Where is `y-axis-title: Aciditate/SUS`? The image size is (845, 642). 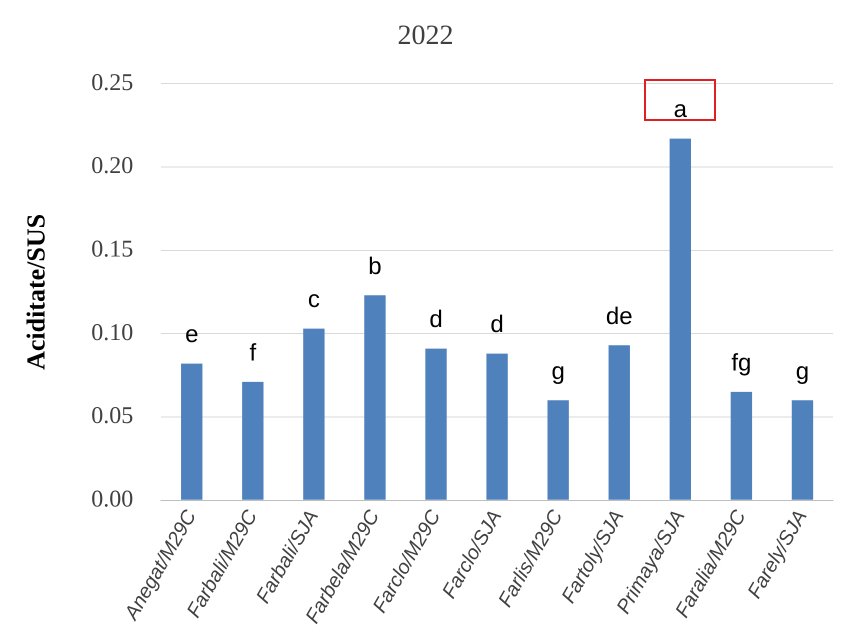 y-axis-title: Aciditate/SUS is located at coordinates (35, 292).